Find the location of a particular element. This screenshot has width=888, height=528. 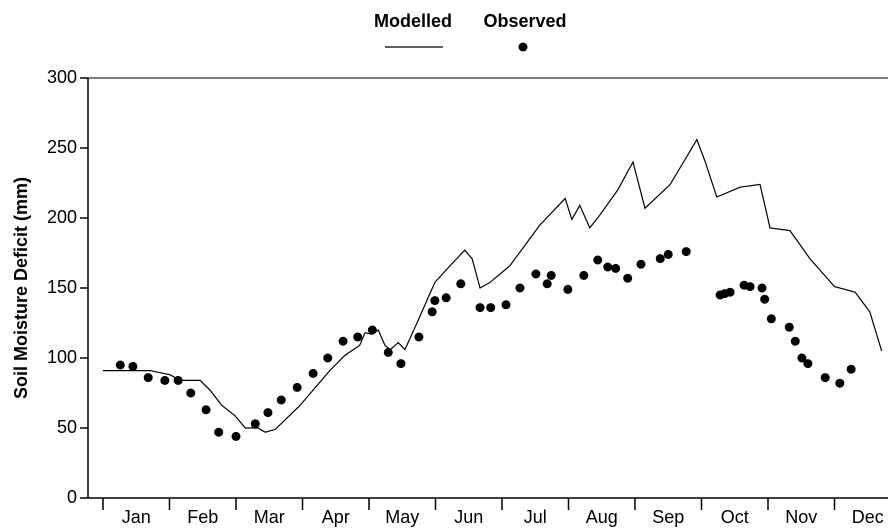

legend-label: Observed is located at coordinates (524, 21).